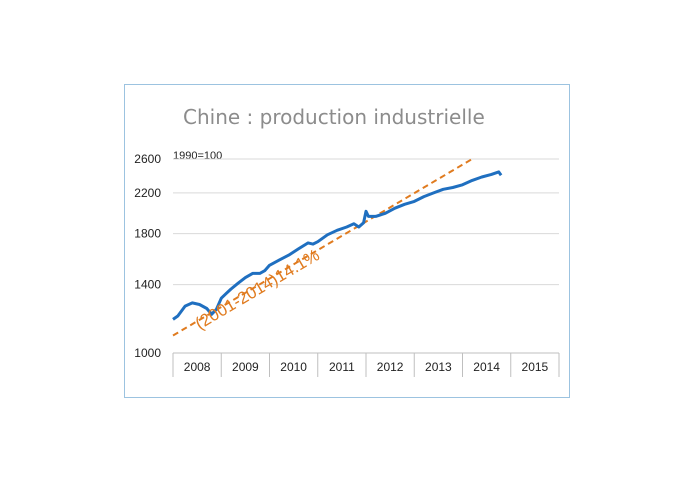 This screenshot has width=695, height=483. What do you see at coordinates (197, 367) in the screenshot?
I see `x-tick-label: 2008` at bounding box center [197, 367].